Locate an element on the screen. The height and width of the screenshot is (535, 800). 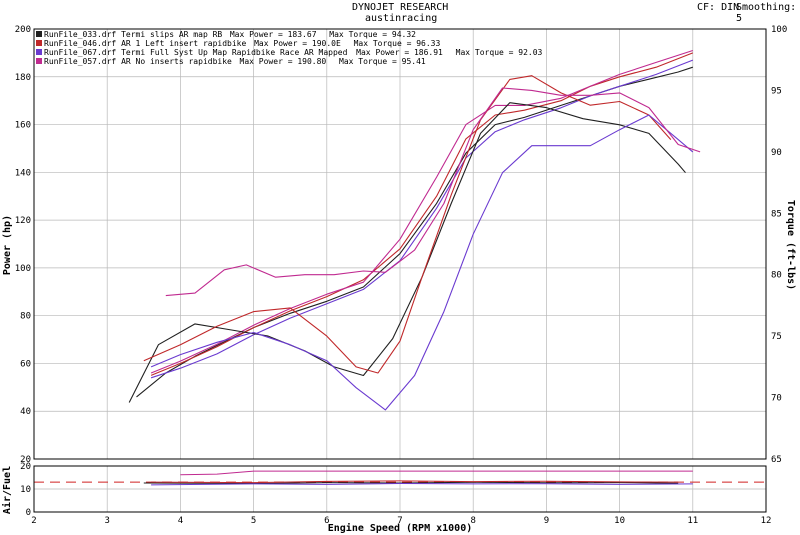
y2-tick-label: 65 is located at coordinates (776, 460).